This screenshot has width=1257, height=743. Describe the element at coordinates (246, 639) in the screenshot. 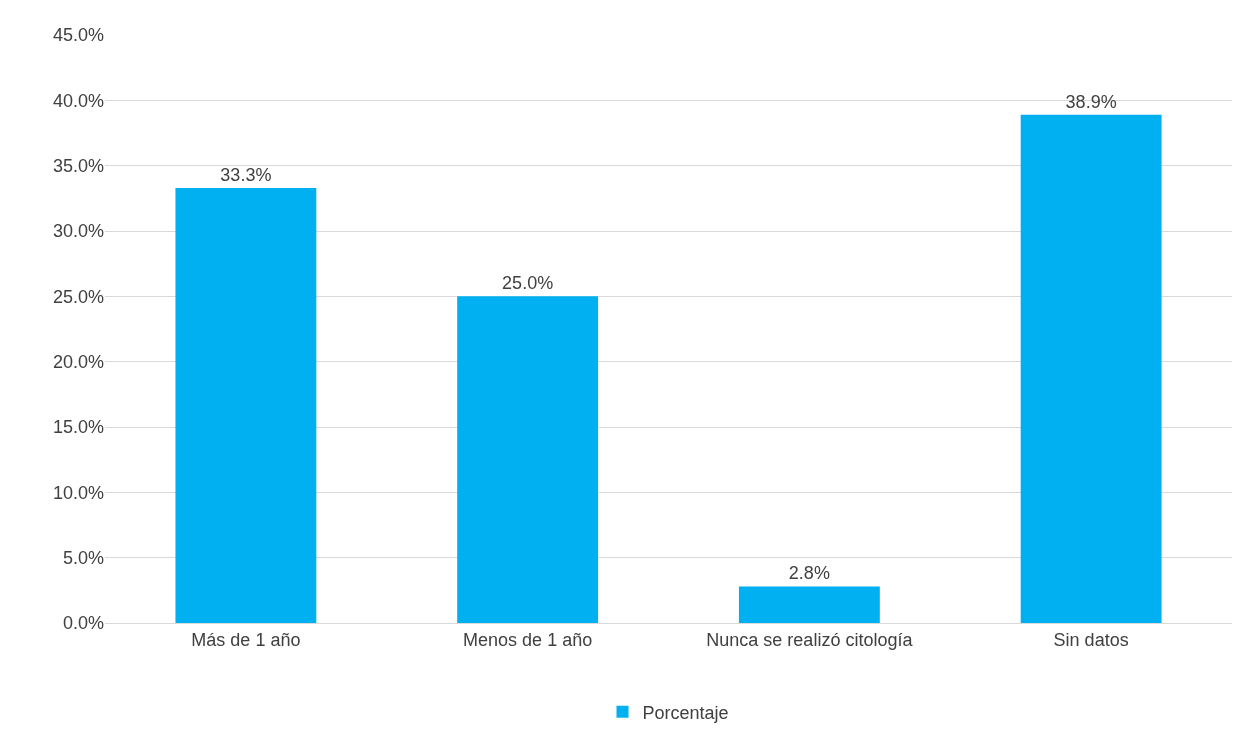

I see `x-tick-label: Más de 1 año` at that location.